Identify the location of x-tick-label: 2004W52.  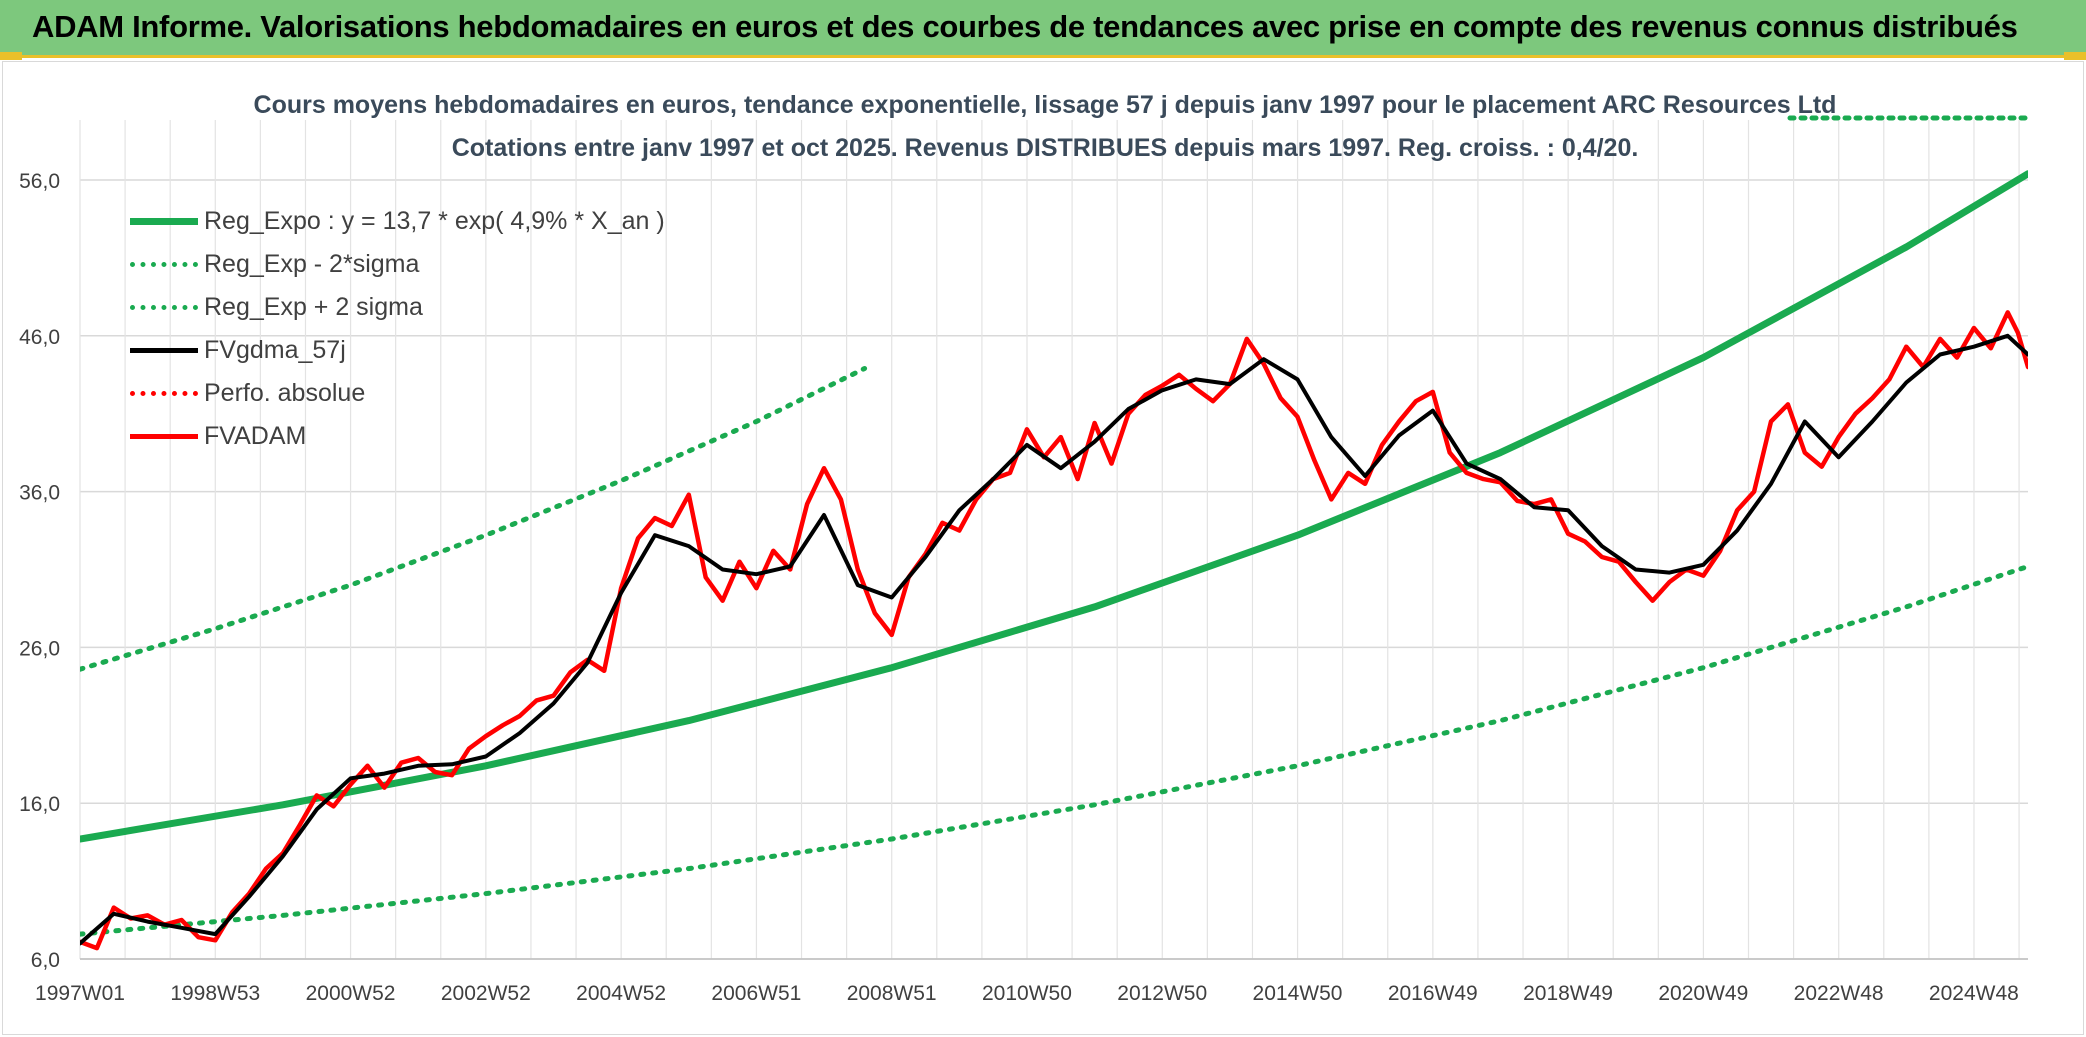
(621, 993).